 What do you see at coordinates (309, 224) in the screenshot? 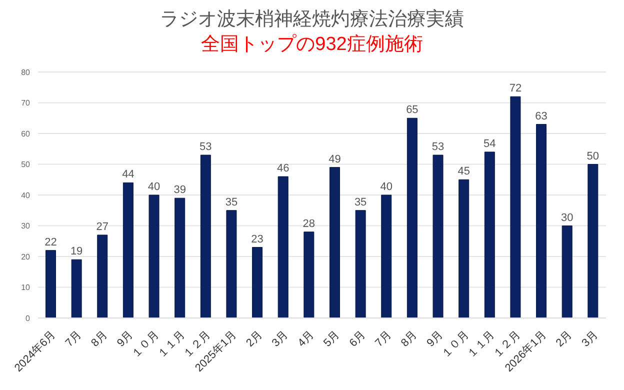
I see `data-label: 28` at bounding box center [309, 224].